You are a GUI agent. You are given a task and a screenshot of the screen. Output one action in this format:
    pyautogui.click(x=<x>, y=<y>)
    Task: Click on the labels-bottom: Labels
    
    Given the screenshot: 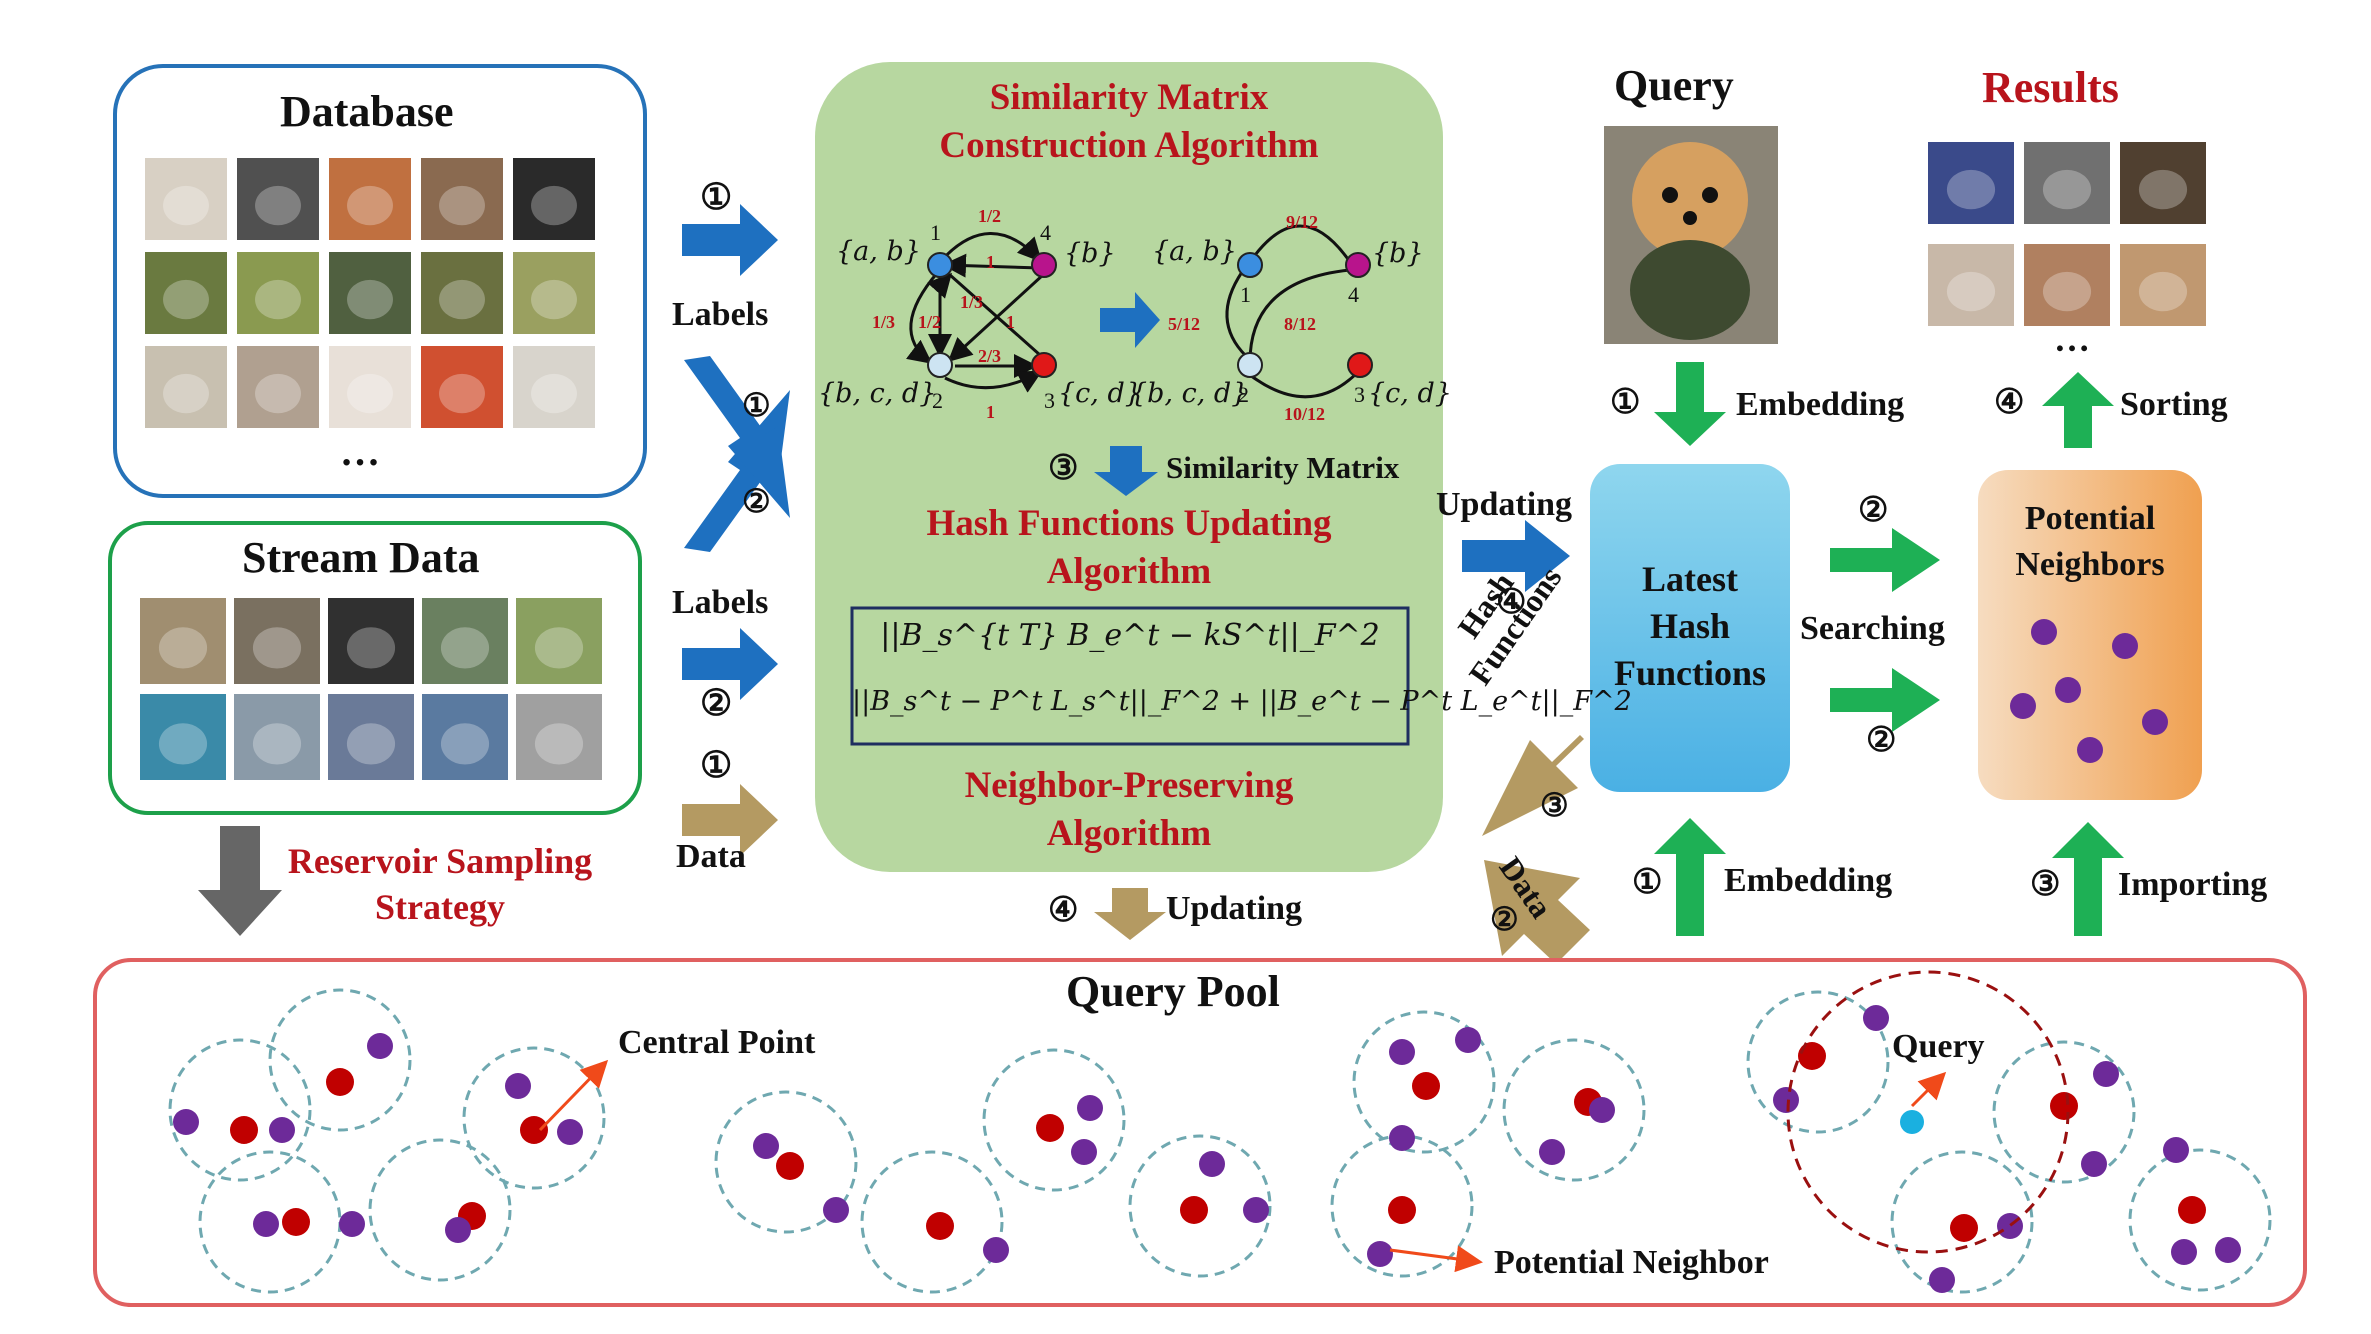 What is the action you would take?
    pyautogui.click(x=720, y=602)
    